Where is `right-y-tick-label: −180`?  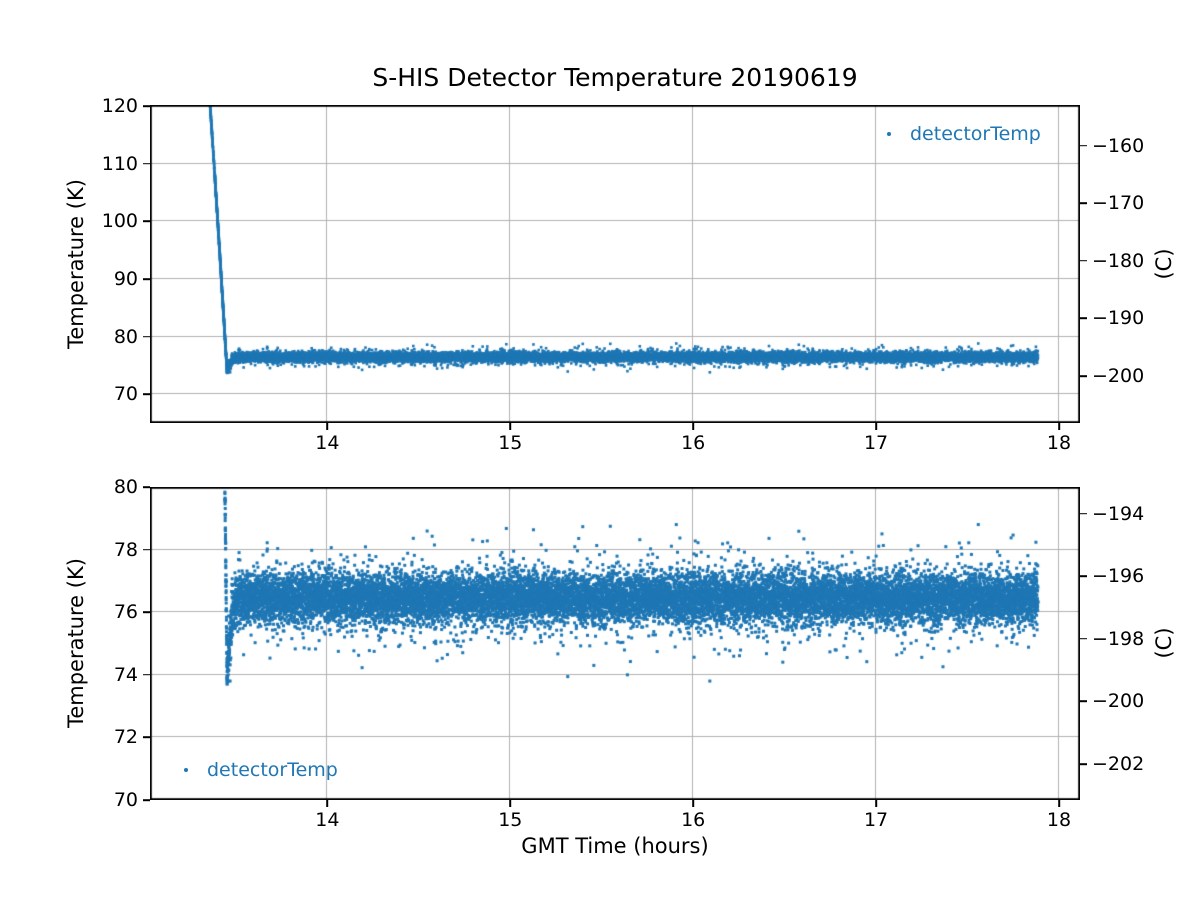
right-y-tick-label: −180 is located at coordinates (1118, 260).